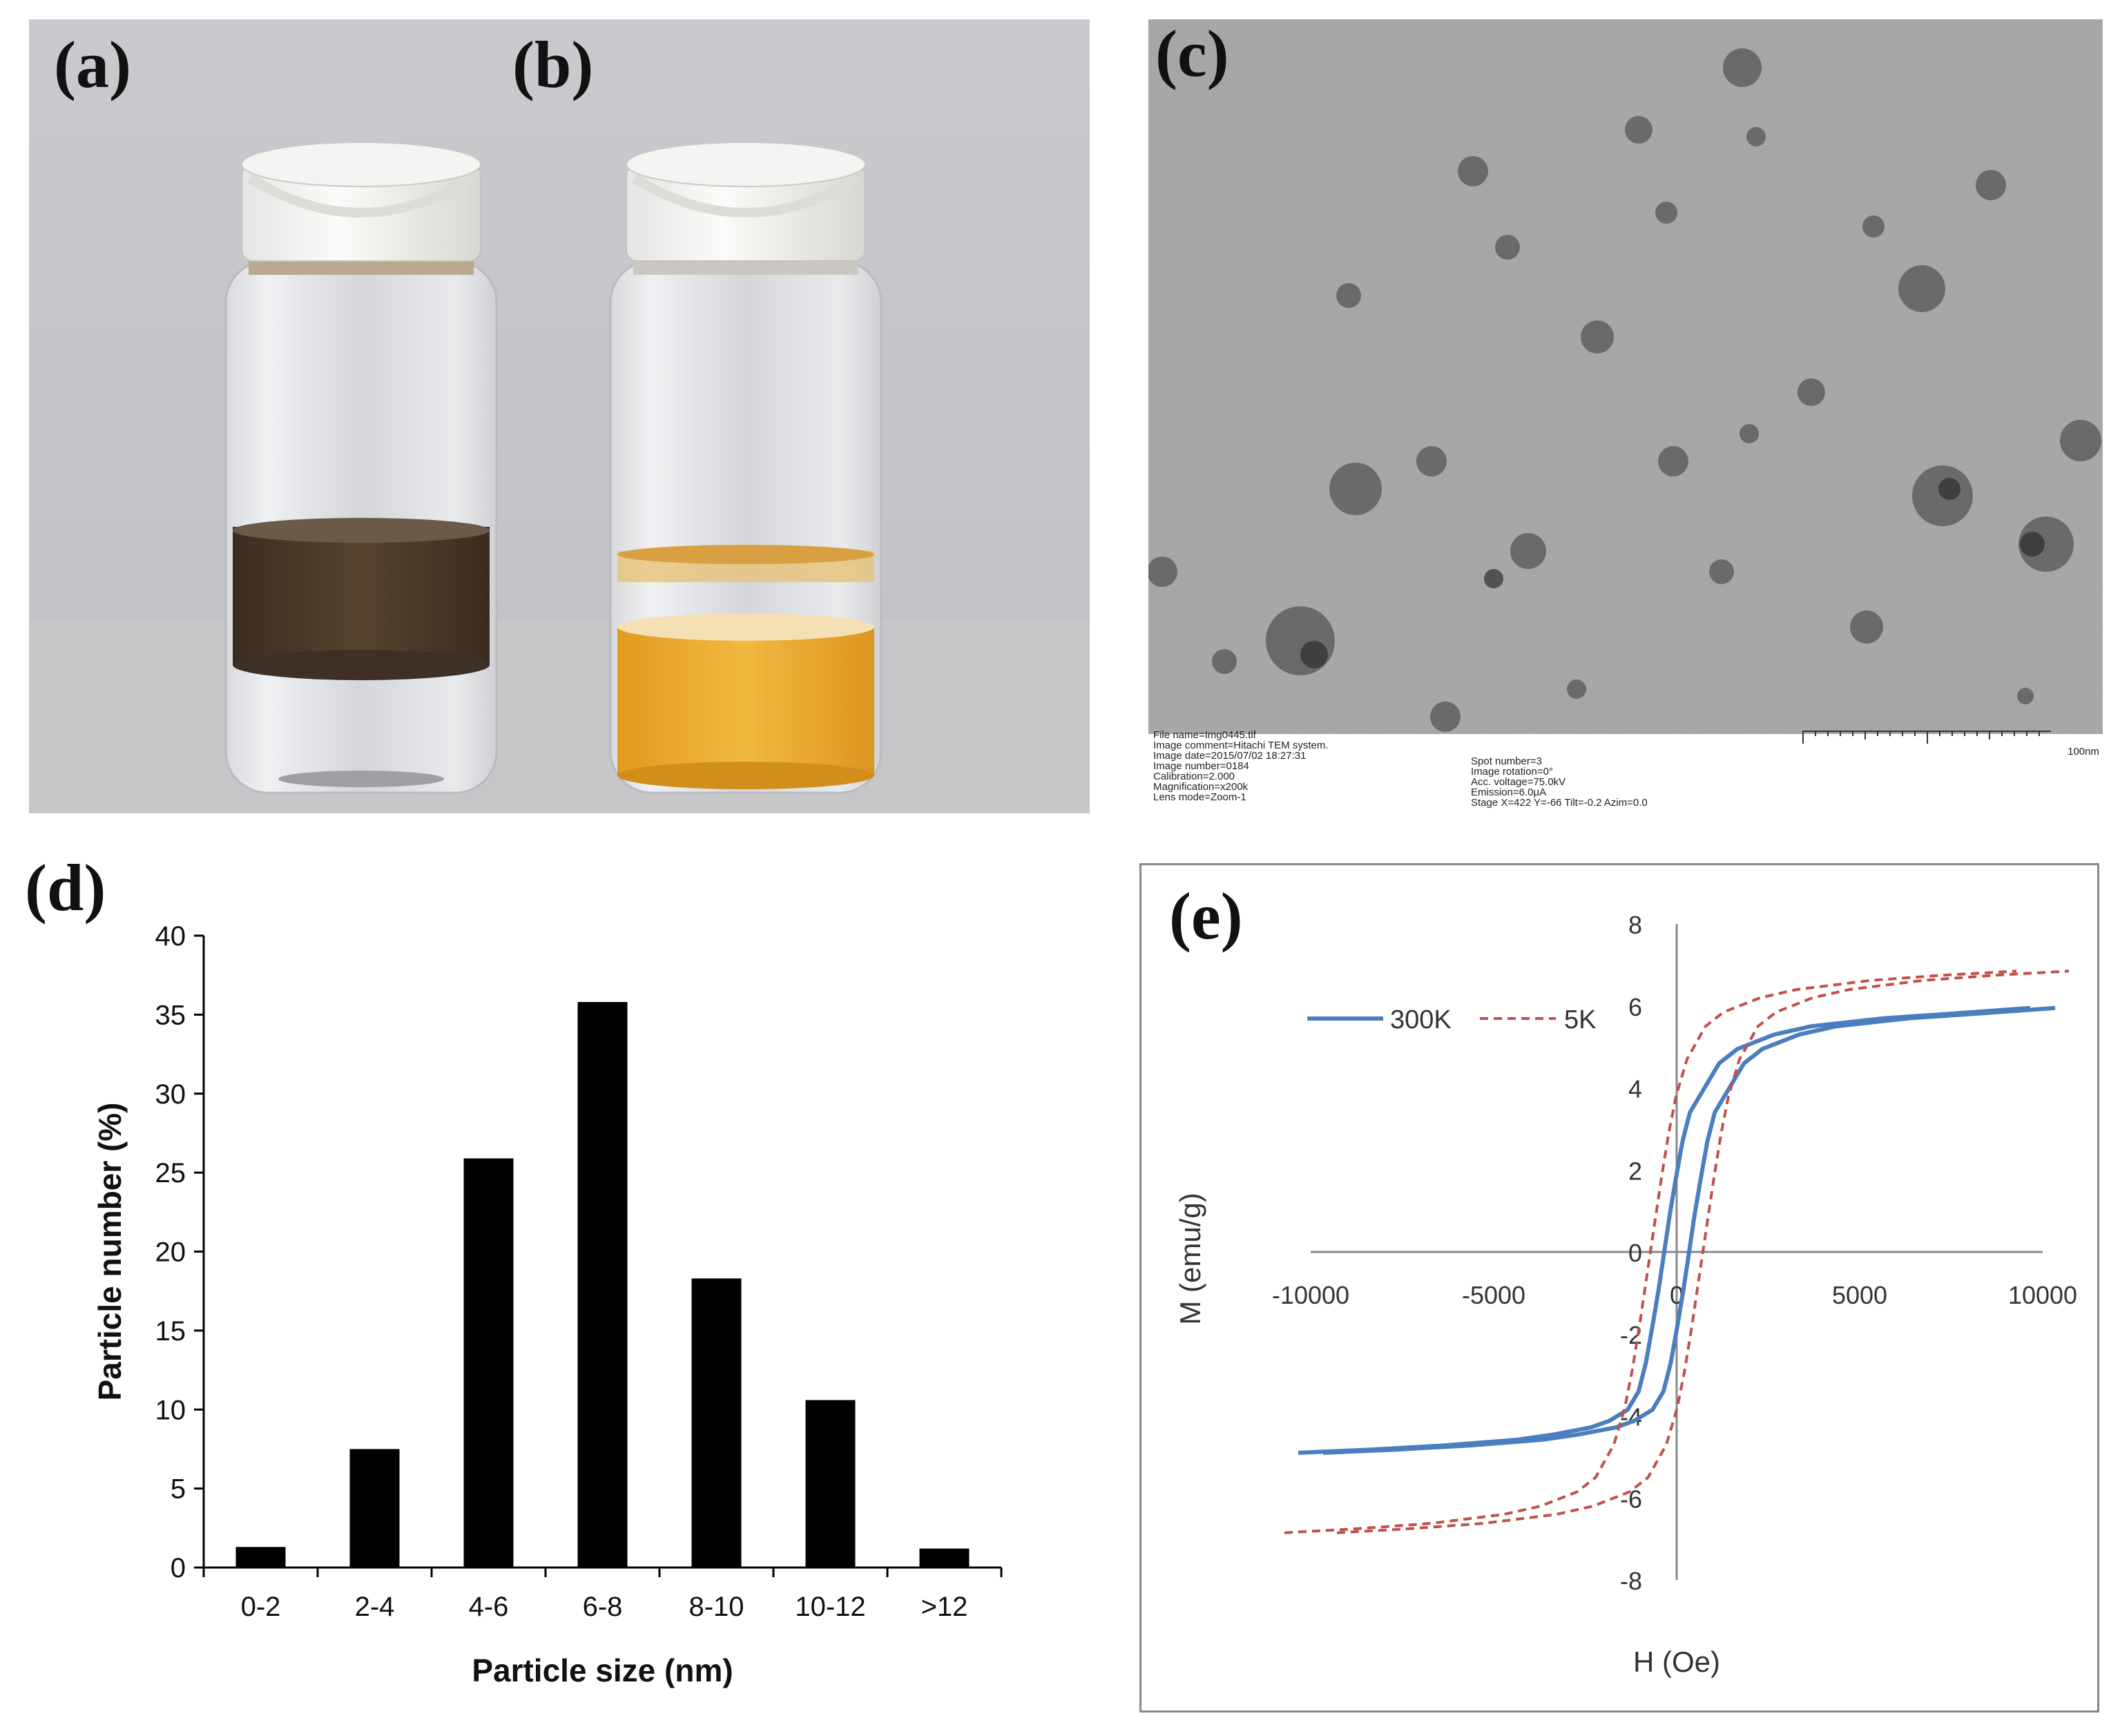 The width and height of the screenshot is (2120, 1736). What do you see at coordinates (2083, 752) in the screenshot?
I see `scale-bar-label: 100nm` at bounding box center [2083, 752].